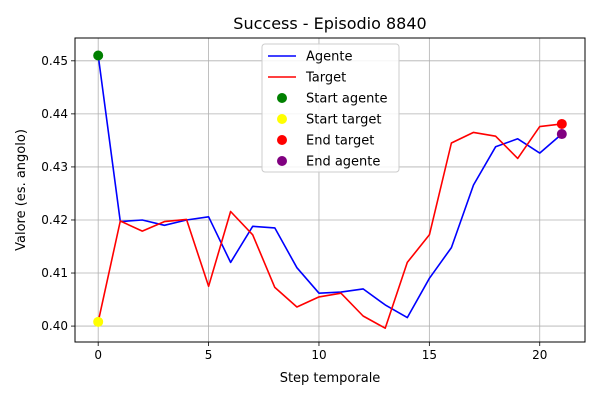 The width and height of the screenshot is (600, 400). Describe the element at coordinates (429, 355) in the screenshot. I see `x-tick-label: 15` at that location.